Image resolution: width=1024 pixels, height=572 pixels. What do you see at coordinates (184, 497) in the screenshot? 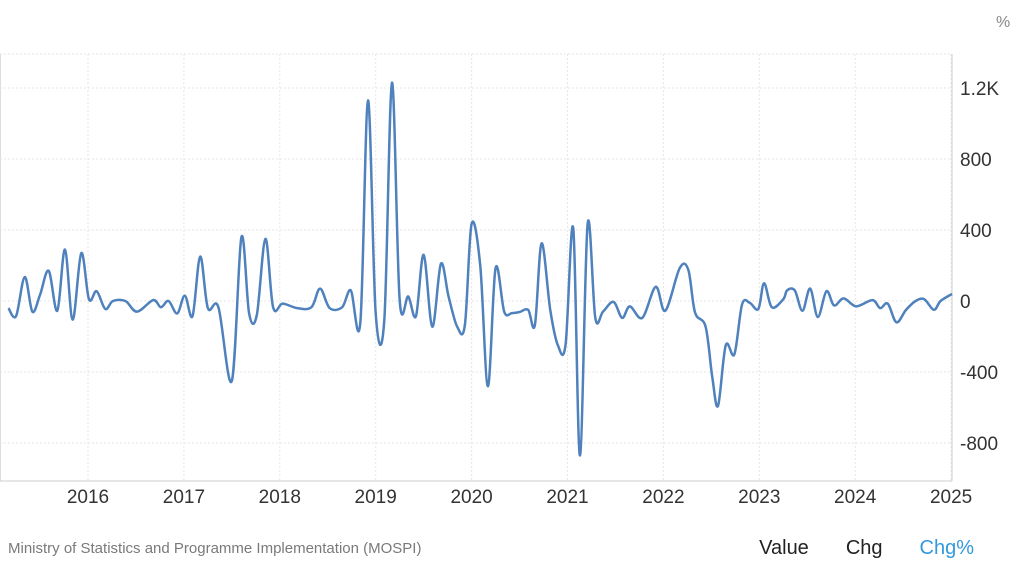
I see `x-tick-label: 2017` at bounding box center [184, 497].